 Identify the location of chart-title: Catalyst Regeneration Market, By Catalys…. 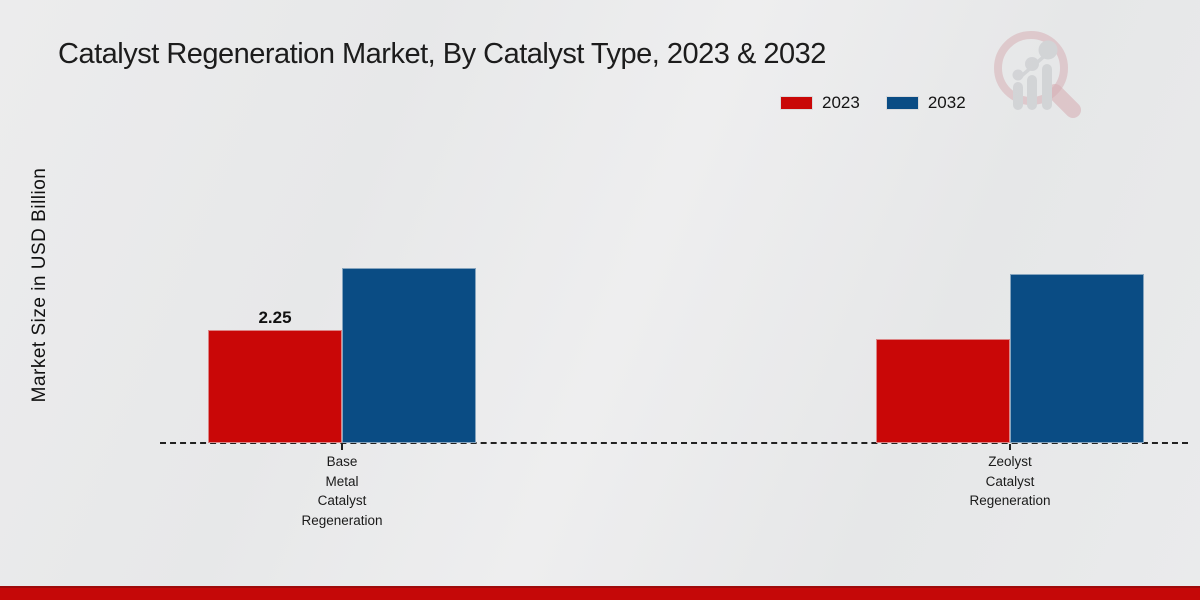
(442, 54).